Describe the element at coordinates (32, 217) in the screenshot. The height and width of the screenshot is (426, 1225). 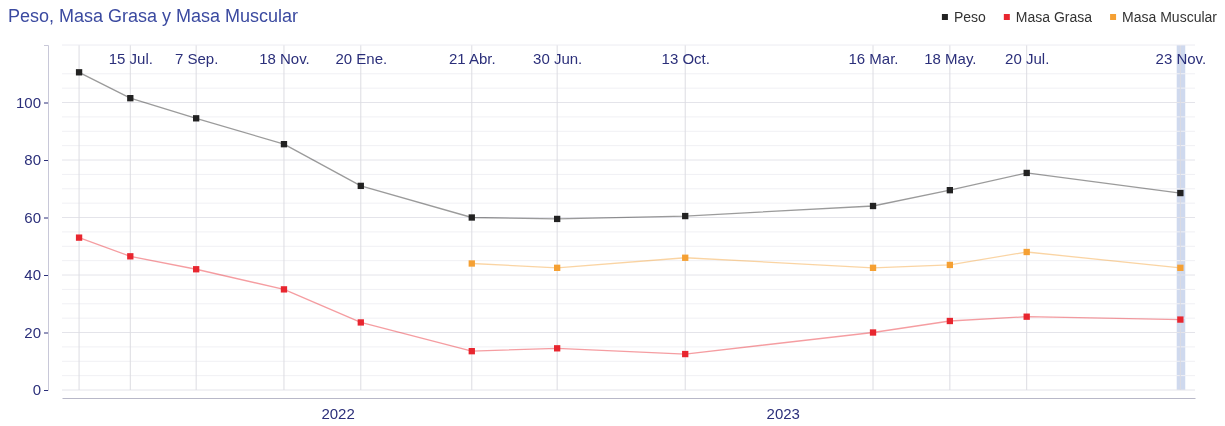
I see `y-tick-label: 60` at that location.